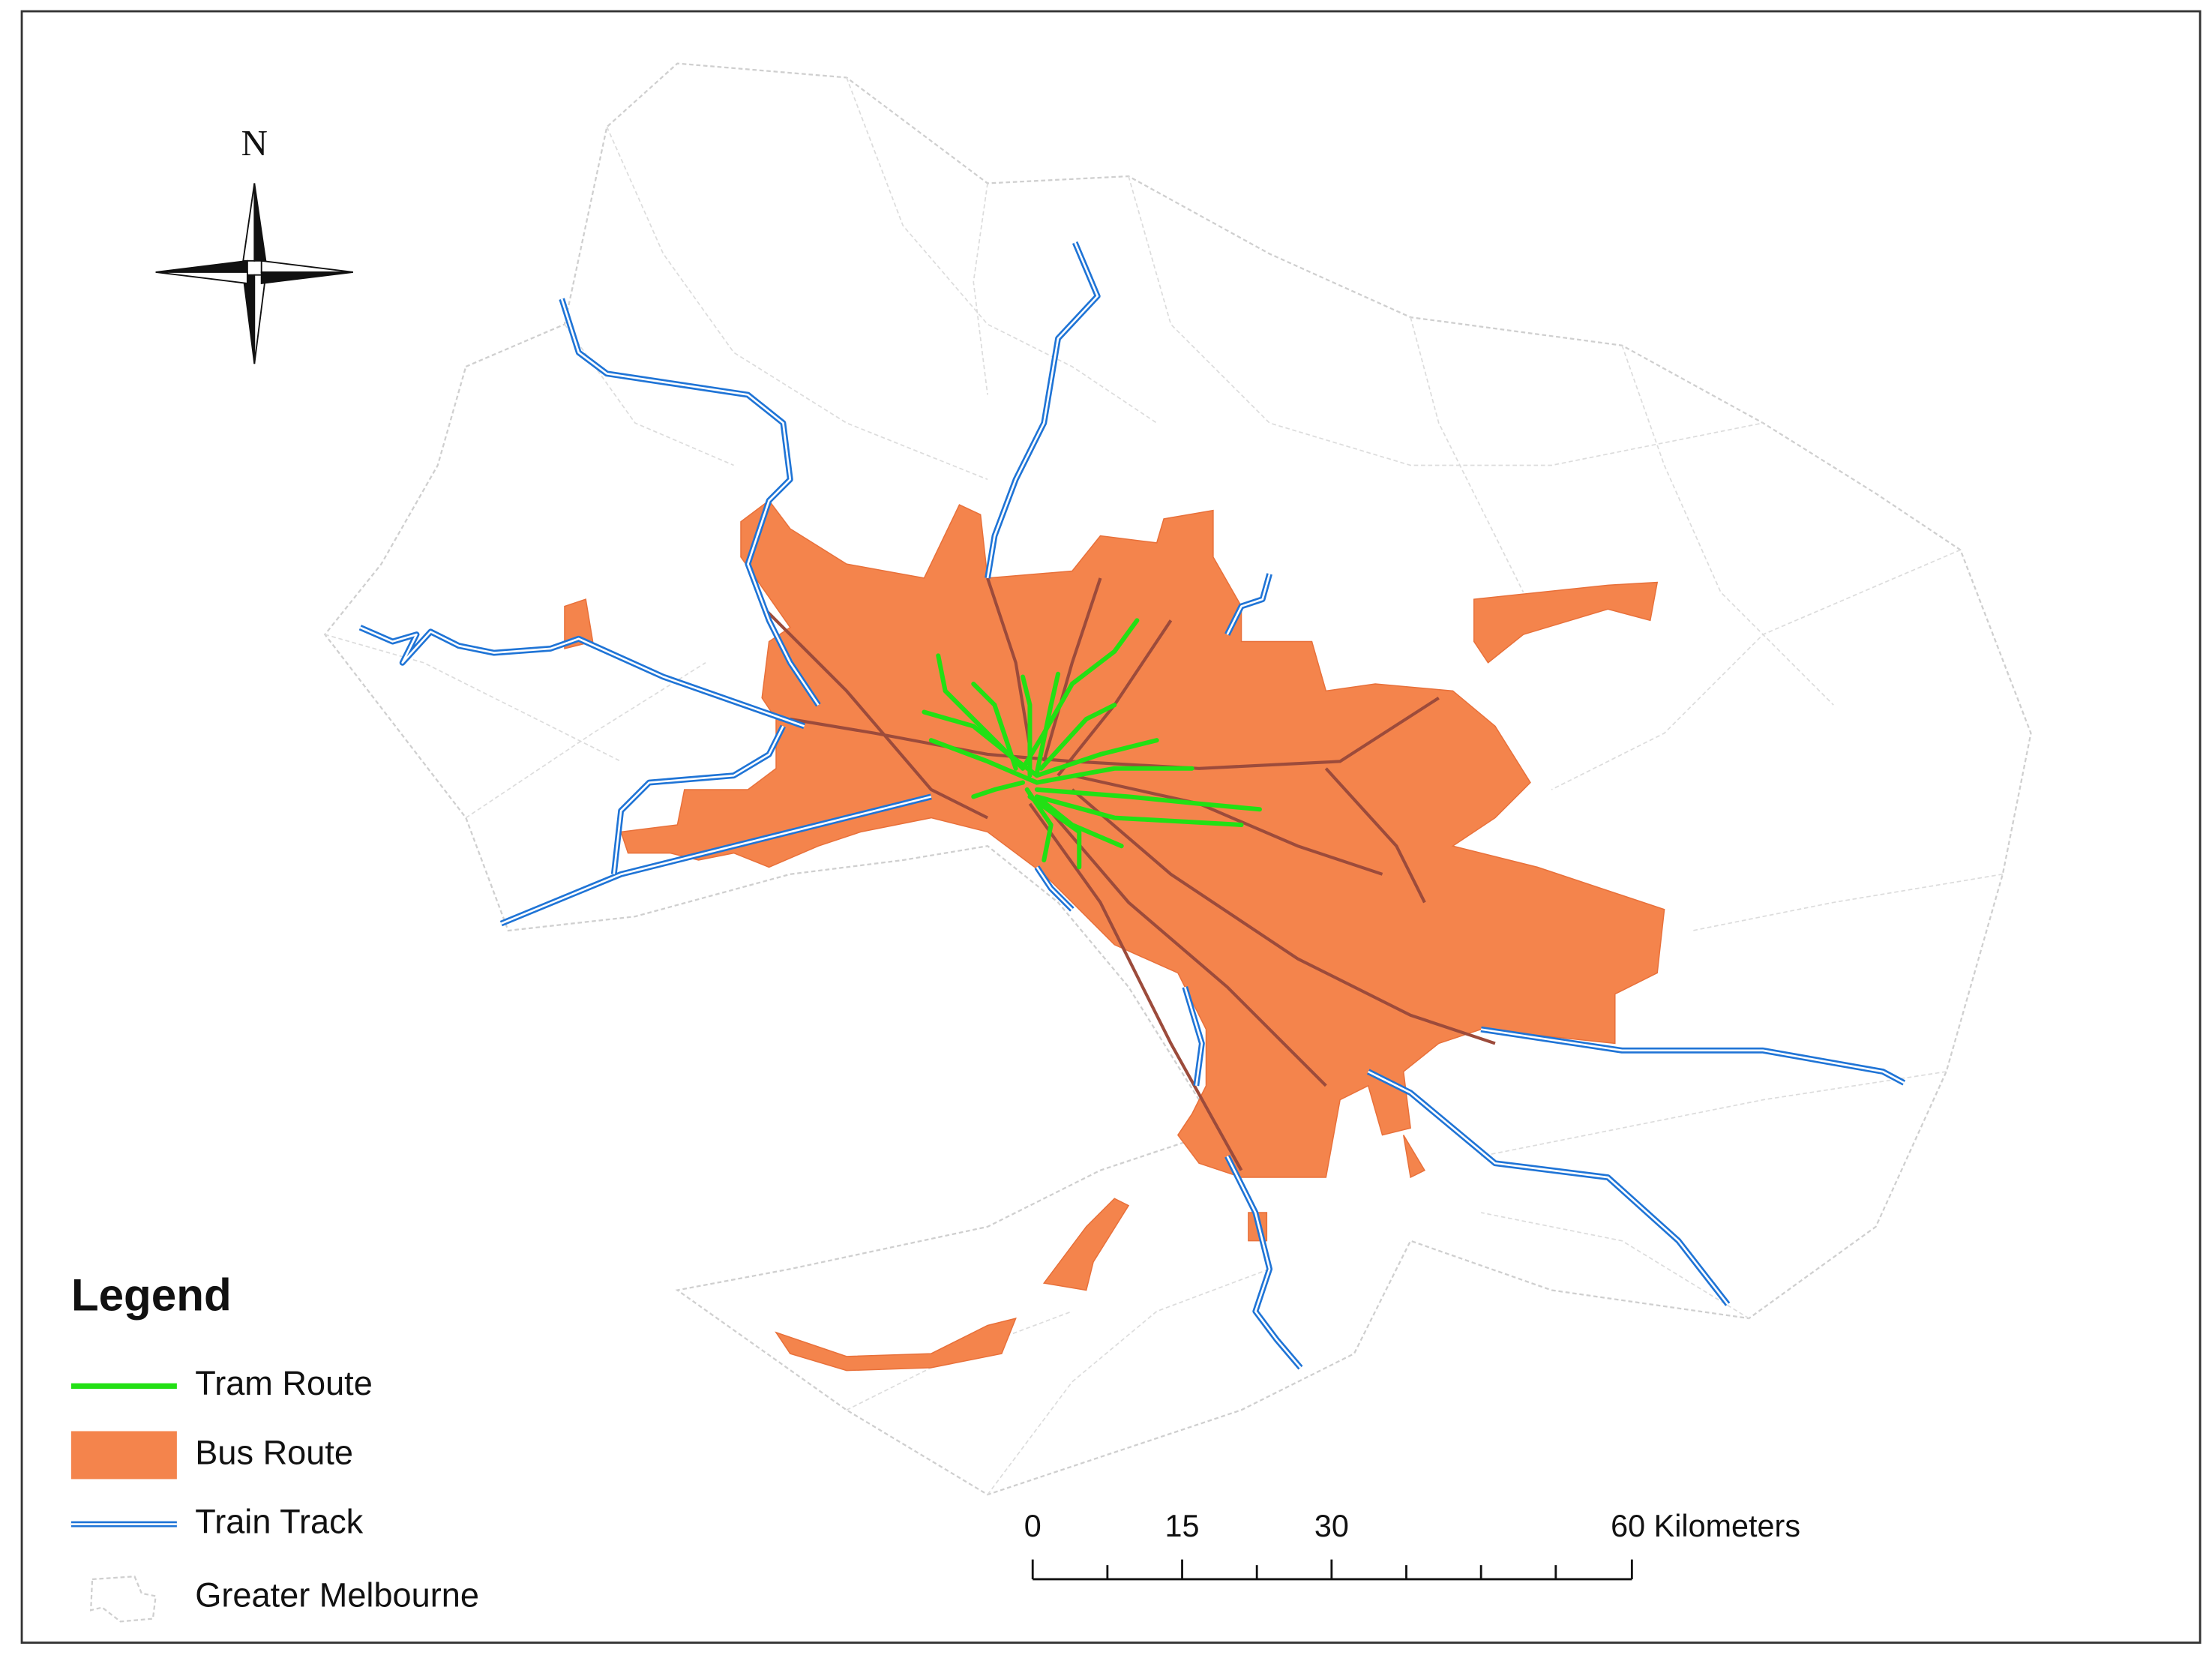  Describe the element at coordinates (1705, 1526) in the screenshot. I see `scale-label: 60 Kilometers` at that location.